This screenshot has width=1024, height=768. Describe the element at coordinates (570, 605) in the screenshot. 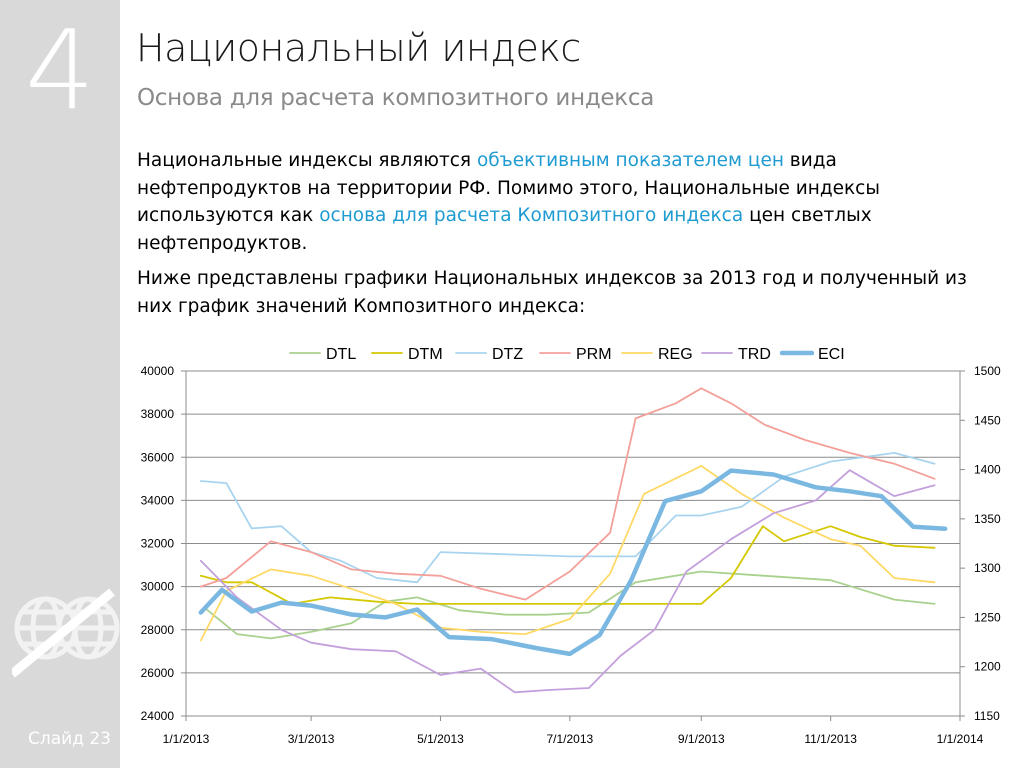

I see `series-line-dtl` at that location.